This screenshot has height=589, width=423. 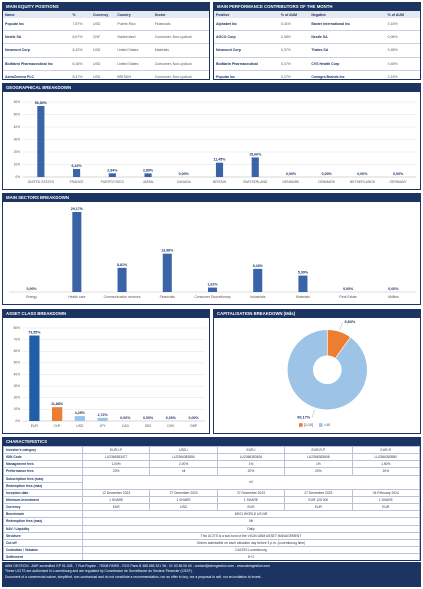 I want to click on cell: Puerto Rico, so click(x=134, y=25).